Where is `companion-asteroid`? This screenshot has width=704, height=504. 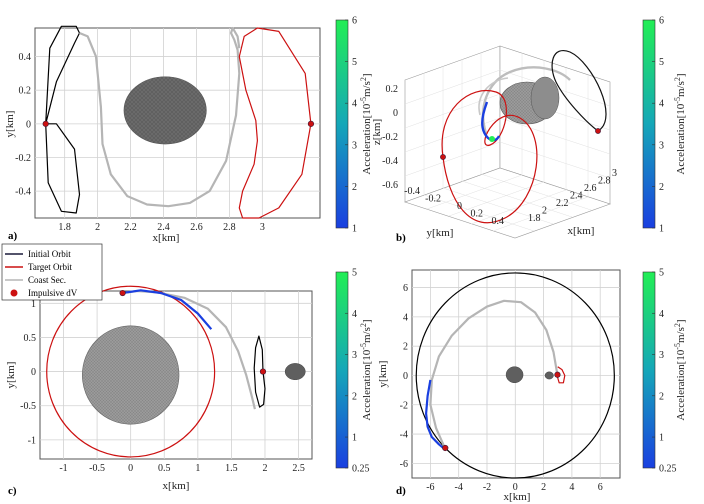
companion-asteroid is located at coordinates (295, 372).